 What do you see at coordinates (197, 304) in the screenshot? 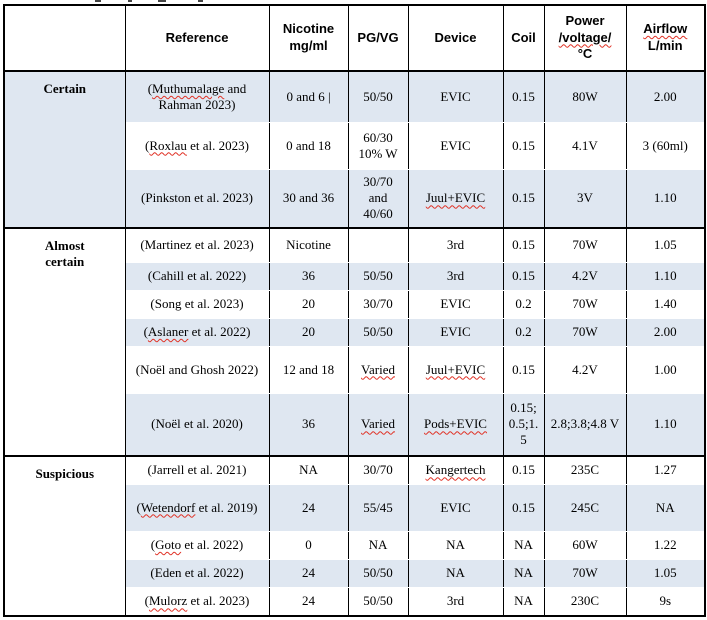
I see `reference-cell: (Song et al. 2023)` at bounding box center [197, 304].